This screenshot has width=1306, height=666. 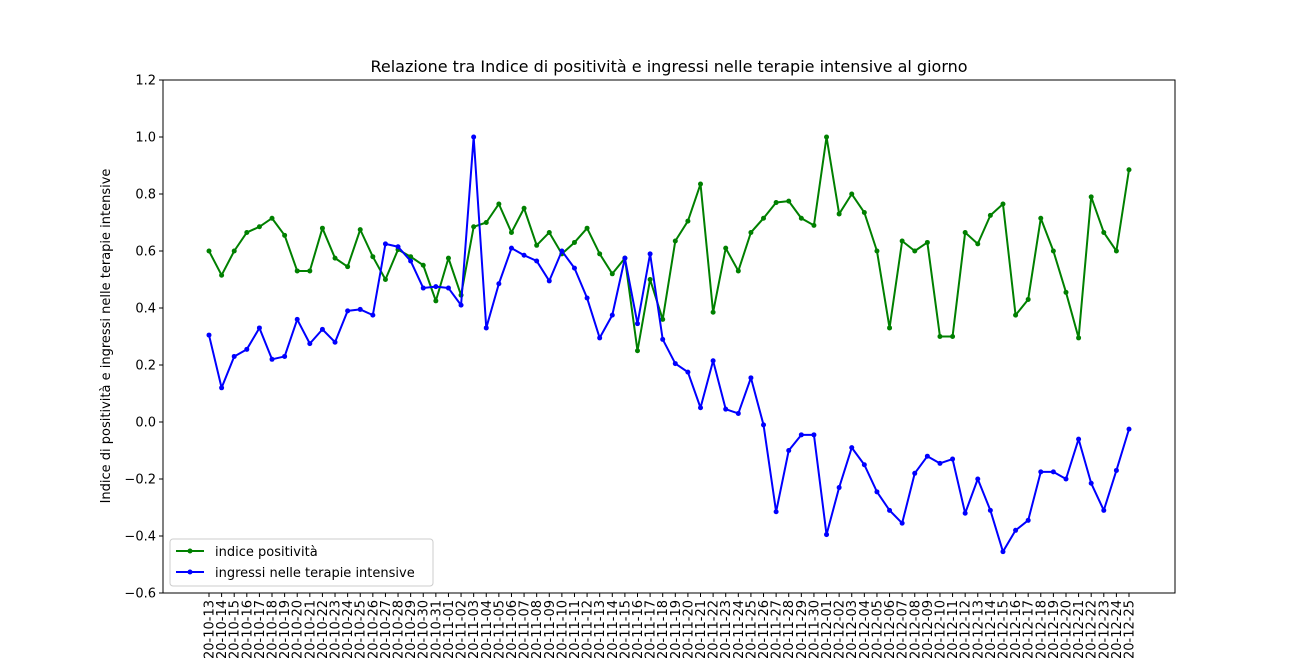 I want to click on x-tick-label: 20-10-15, so click(x=235, y=629).